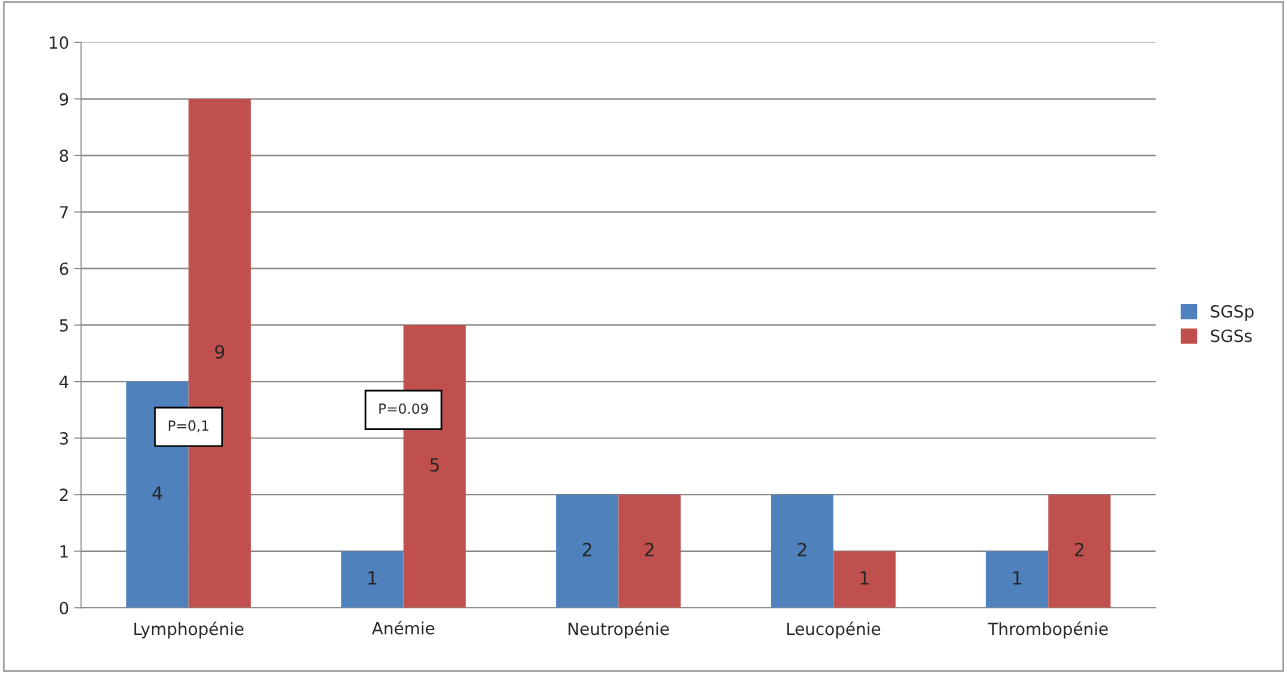 The image size is (1287, 673). Describe the element at coordinates (64, 381) in the screenshot. I see `y-tick-label: 4` at that location.